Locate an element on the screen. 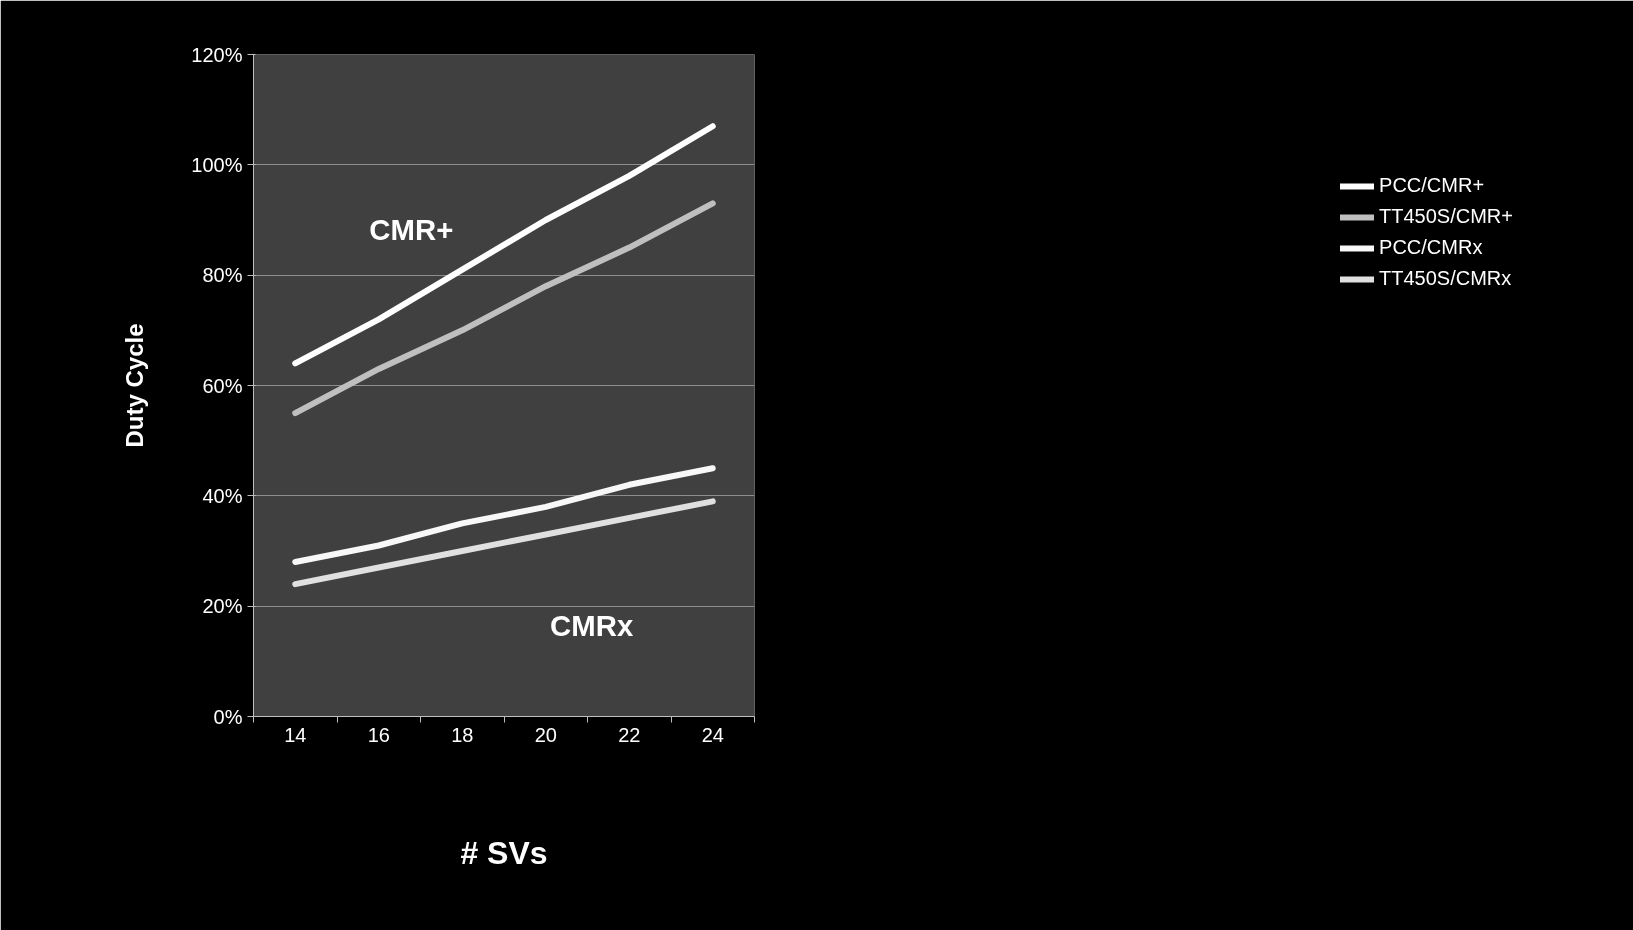  y-tick-label: 20% is located at coordinates (222, 606).